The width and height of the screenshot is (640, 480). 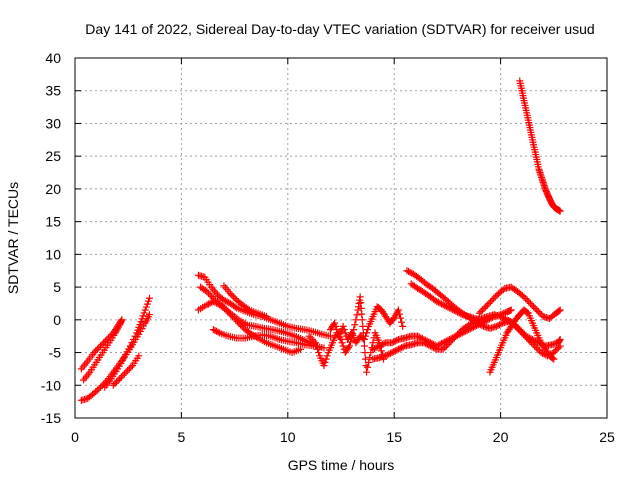 I want to click on series-track-p, so click(x=446, y=302).